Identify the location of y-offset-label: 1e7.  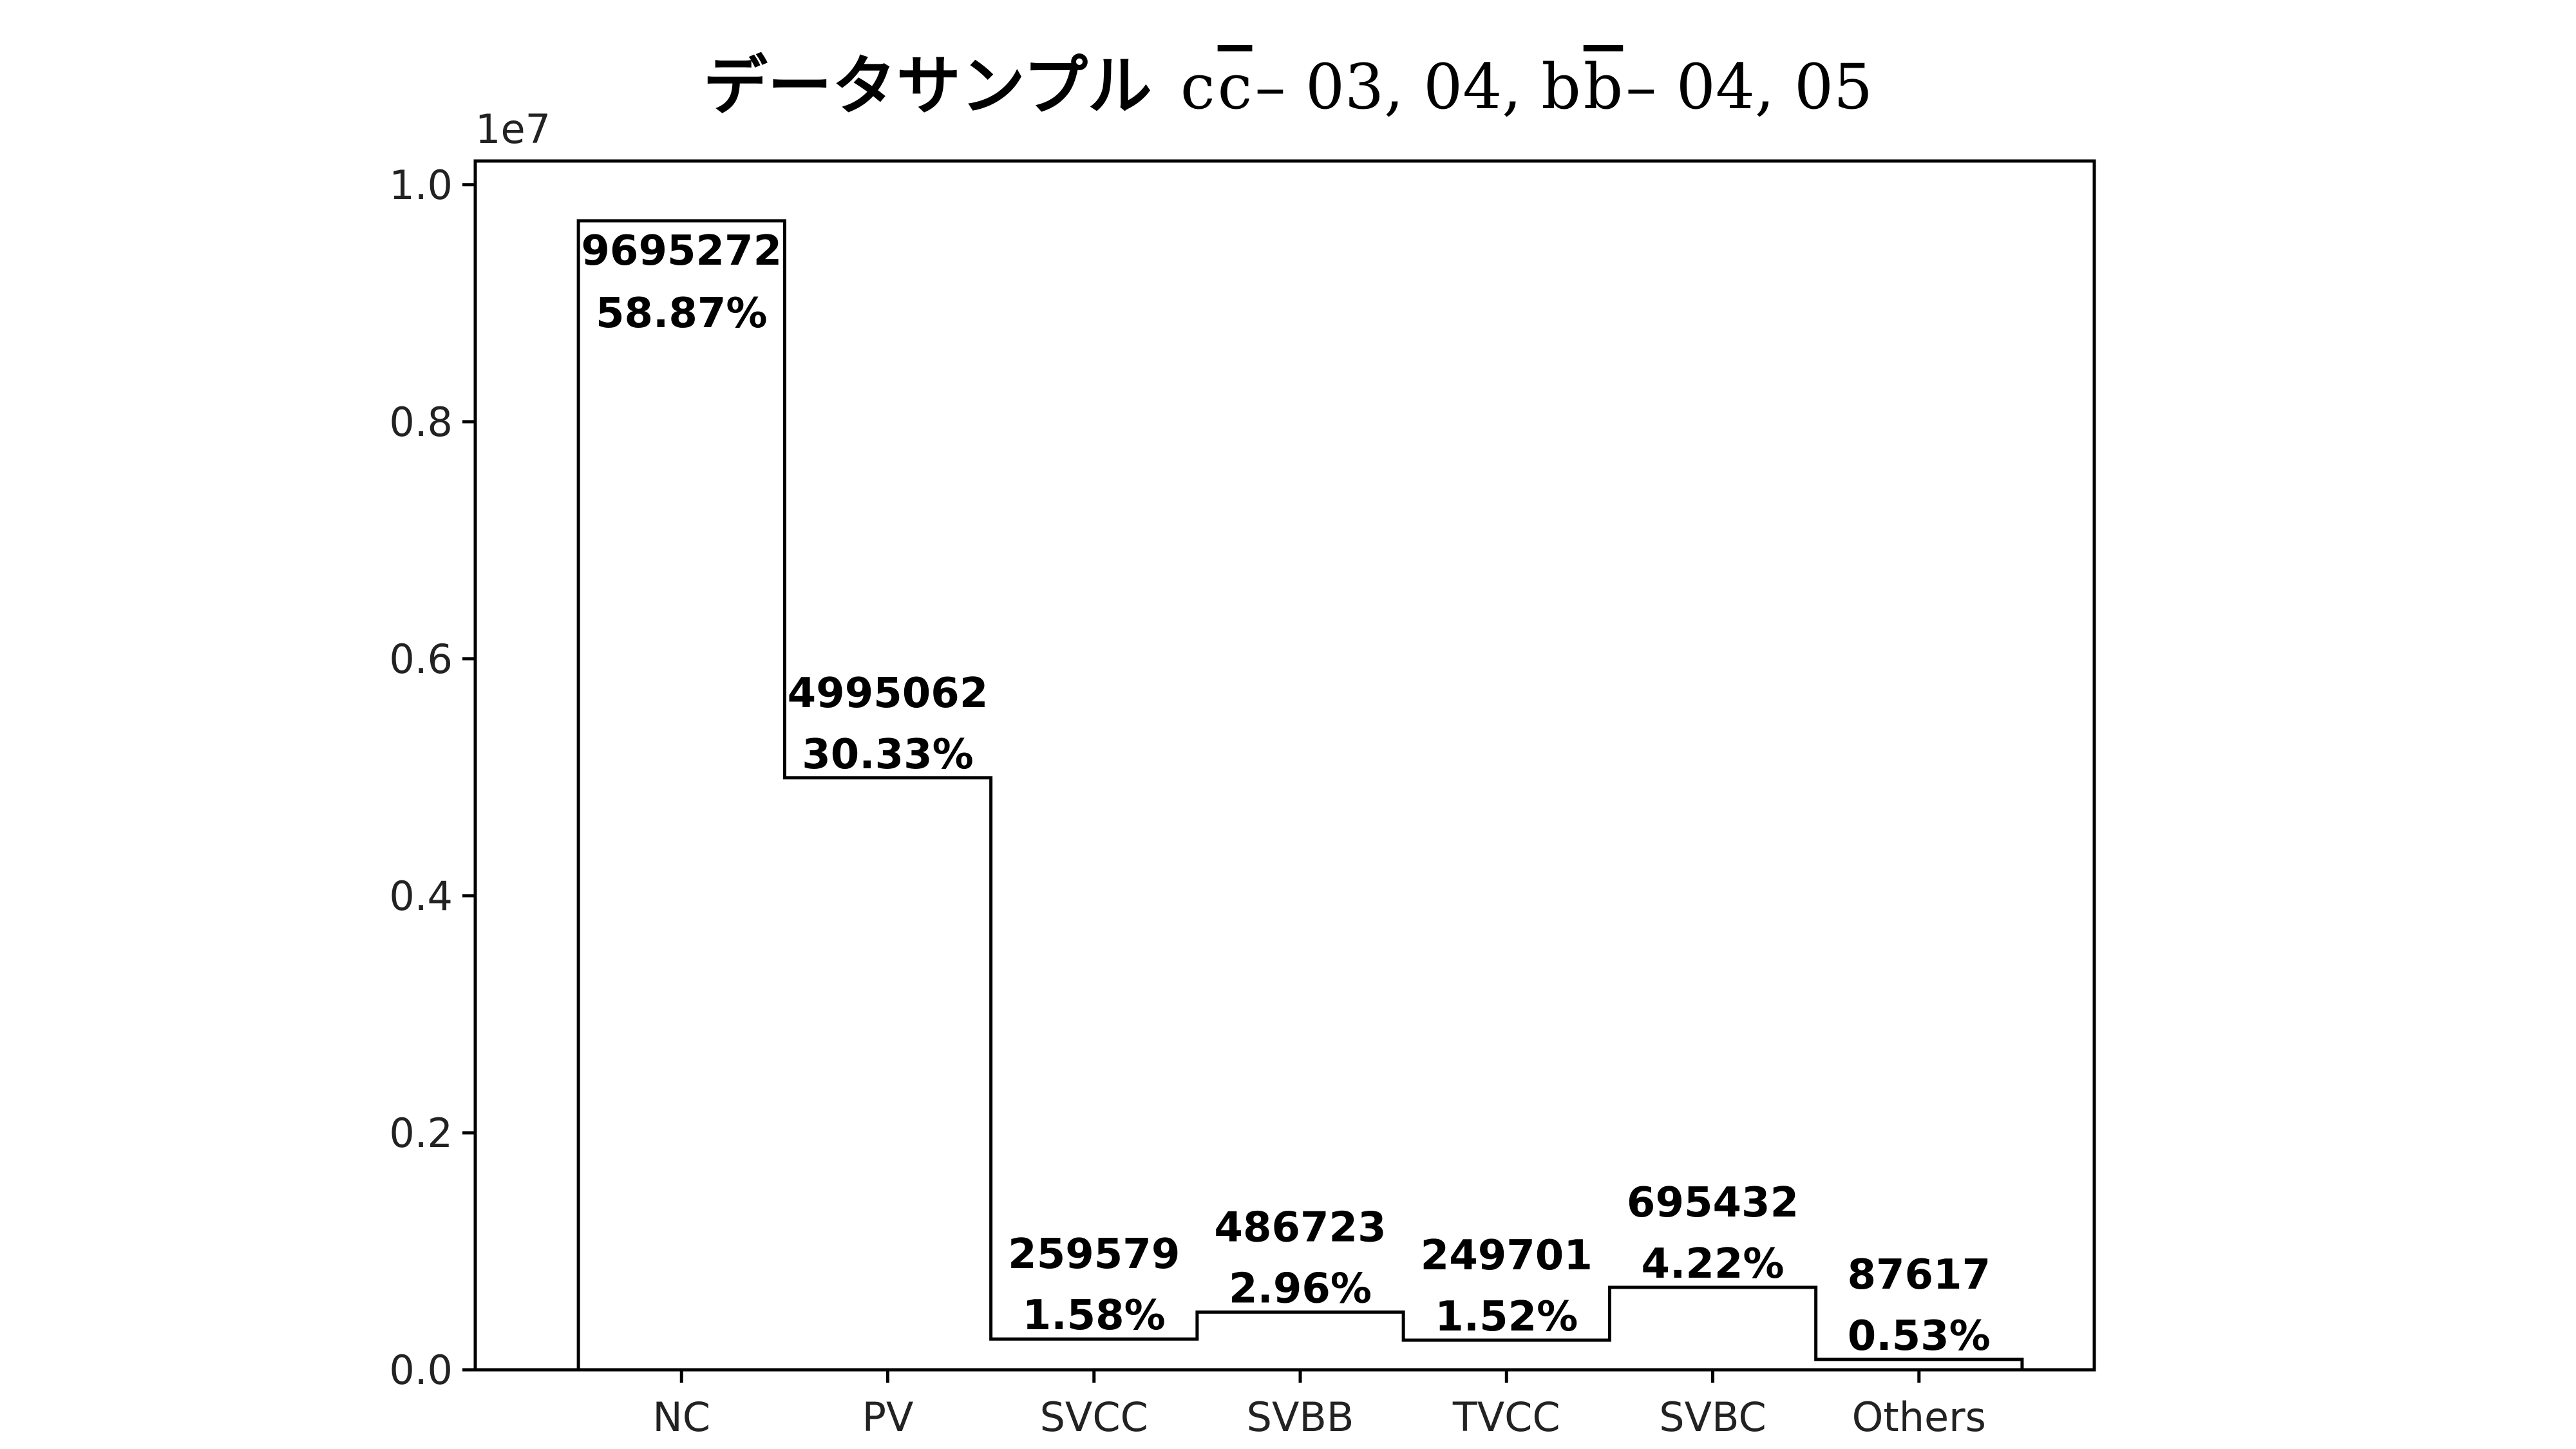
(513, 129).